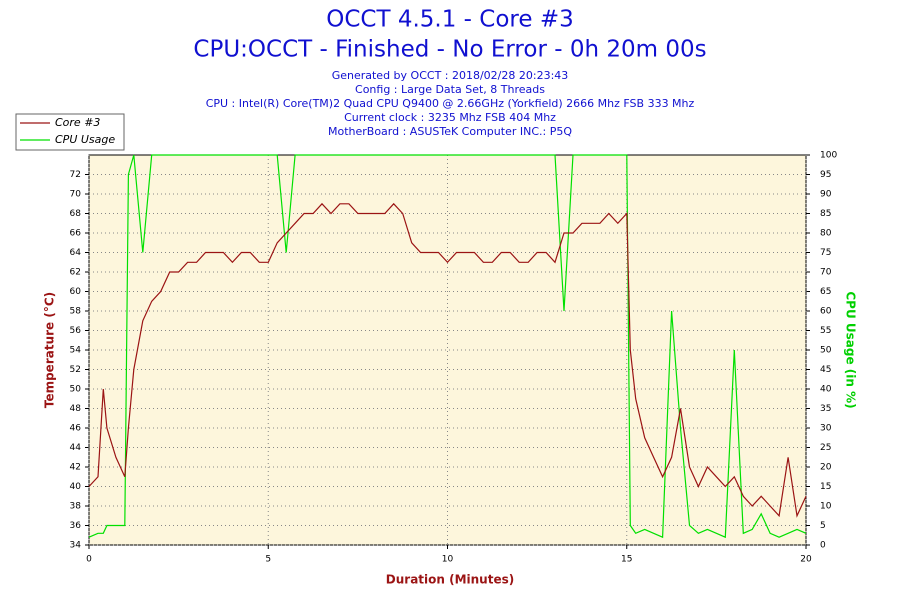 Image resolution: width=900 pixels, height=600 pixels. Describe the element at coordinates (626, 560) in the screenshot. I see `x-tick-label: 15` at that location.